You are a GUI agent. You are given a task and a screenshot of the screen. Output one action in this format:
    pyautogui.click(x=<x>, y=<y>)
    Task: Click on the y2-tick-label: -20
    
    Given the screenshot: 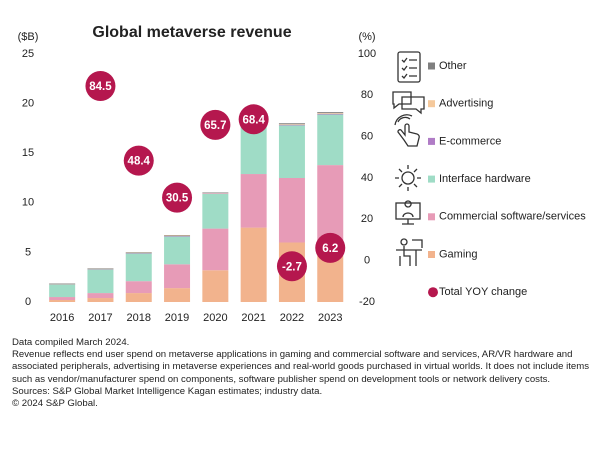 What is the action you would take?
    pyautogui.click(x=367, y=302)
    